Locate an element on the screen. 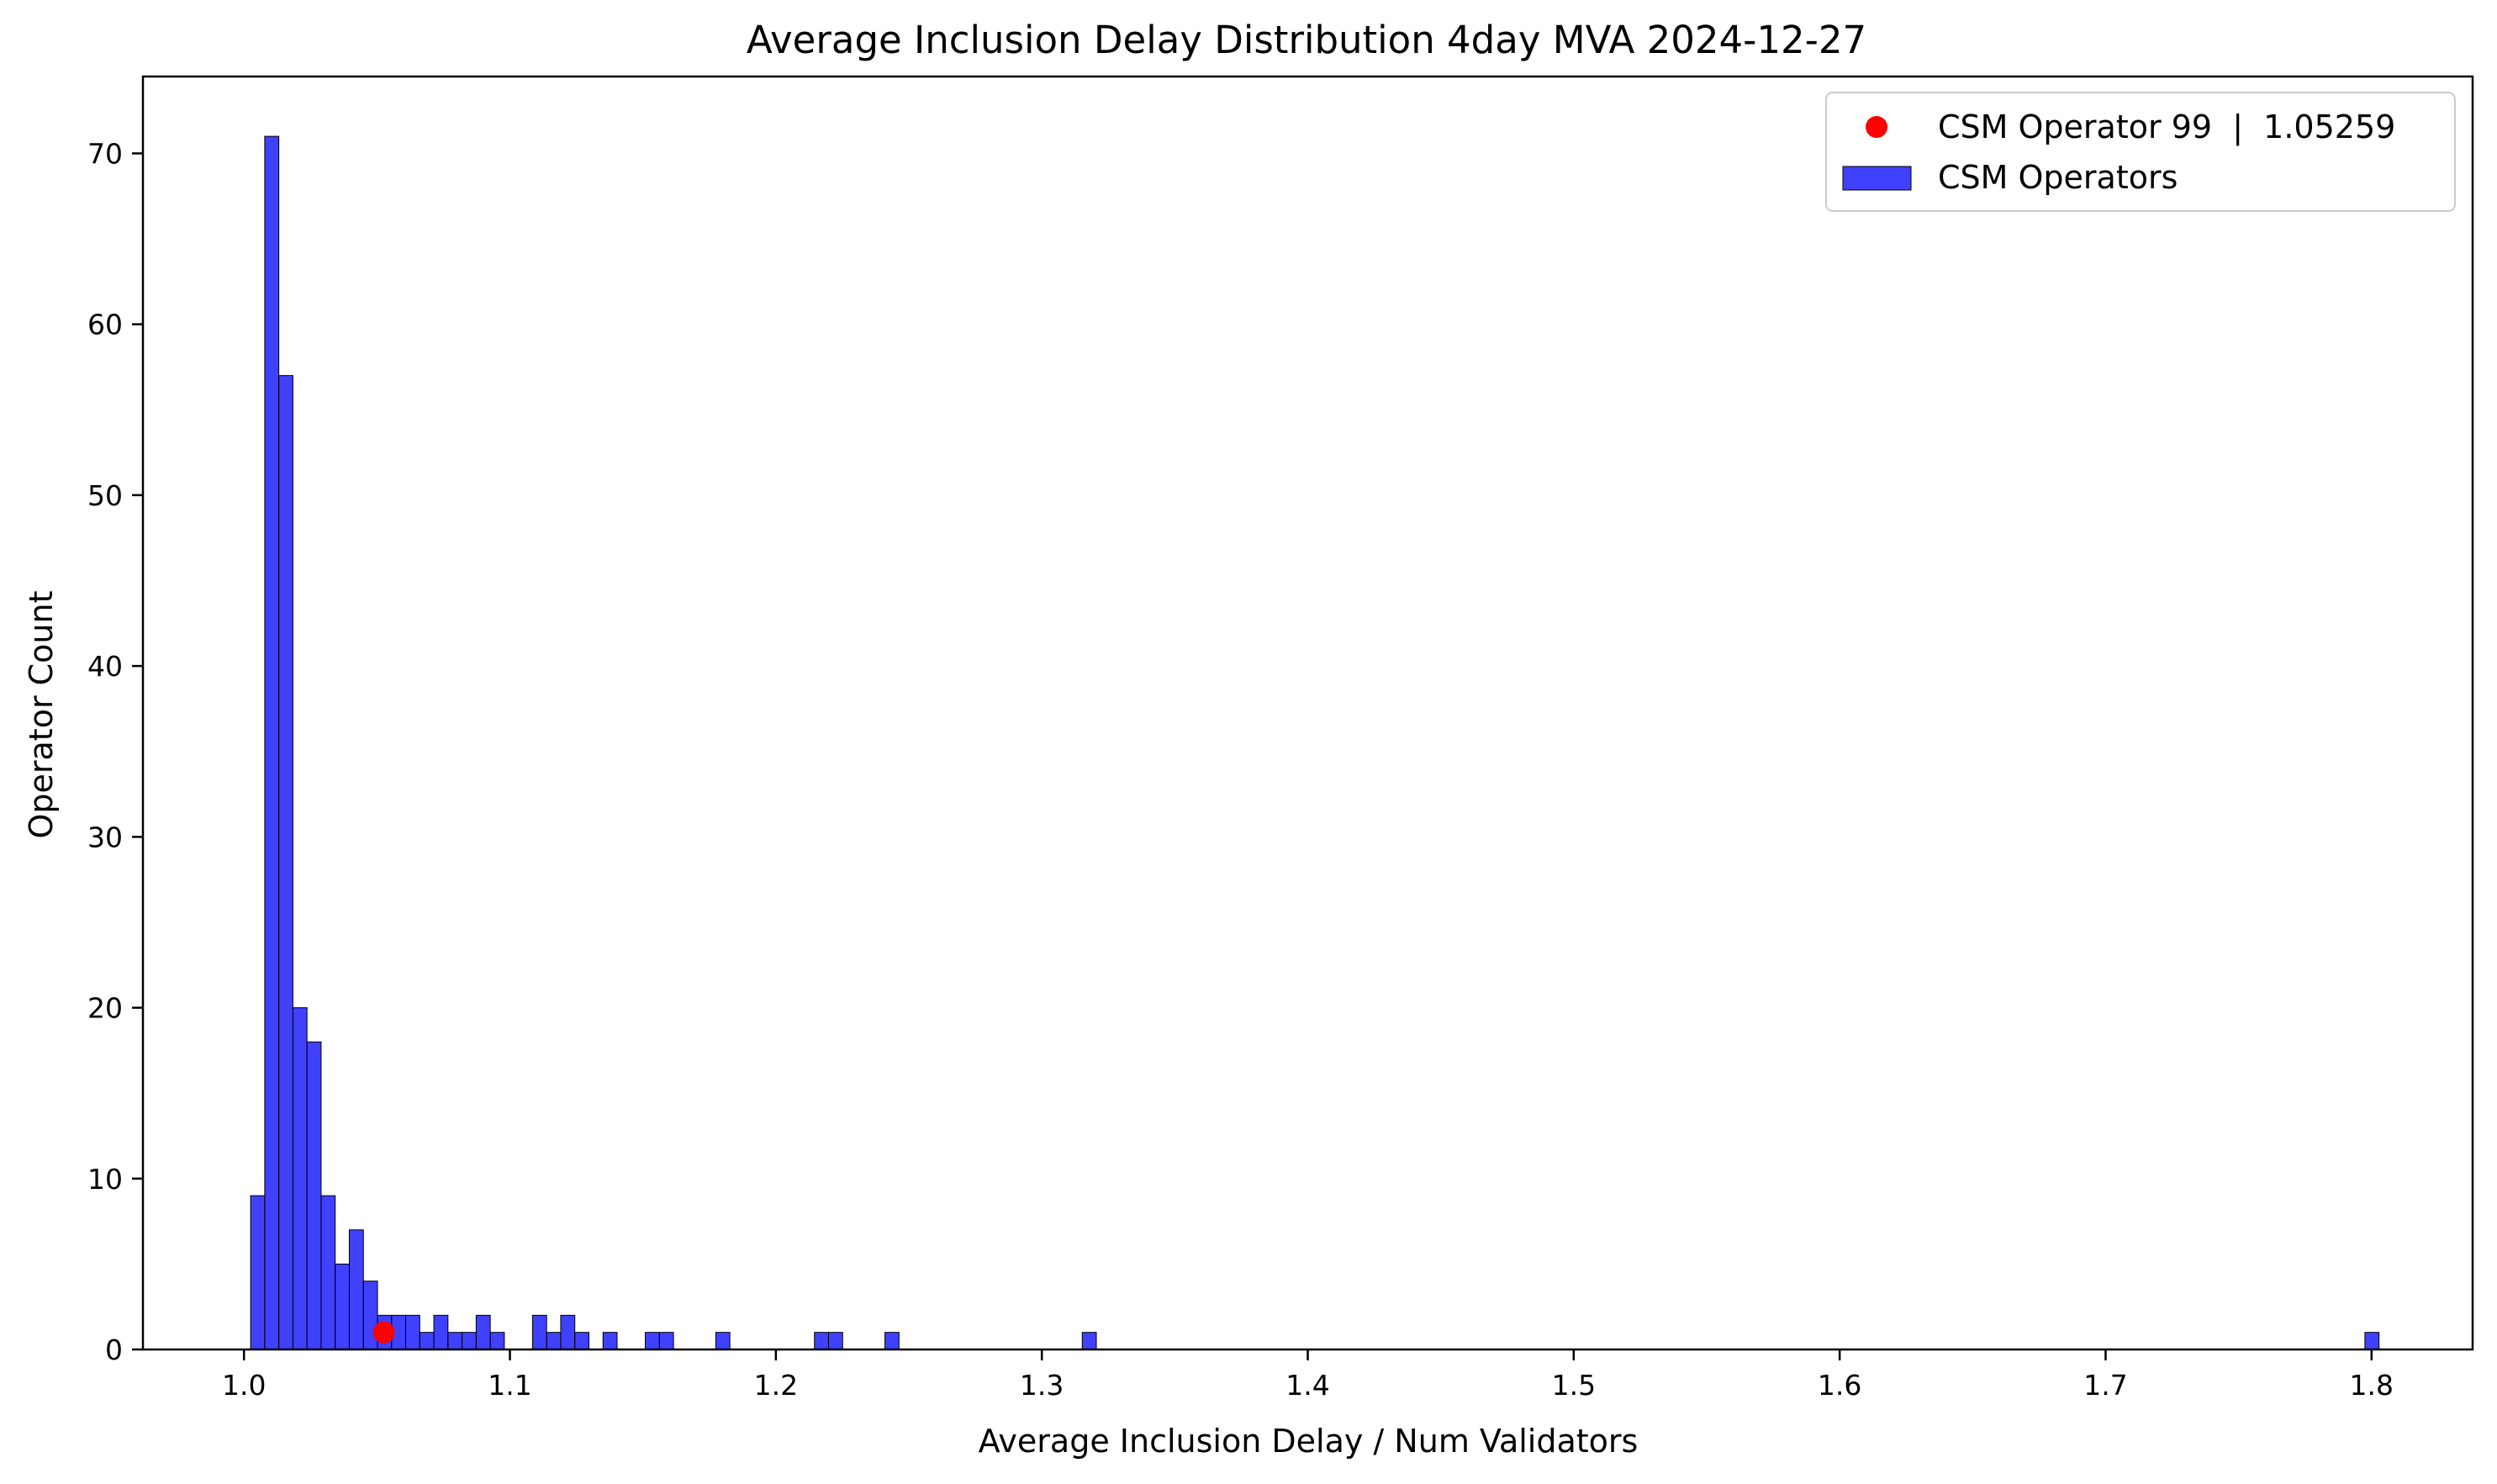 This screenshot has width=2497, height=1484. x-tick-label: 1.4 is located at coordinates (1307, 1385).